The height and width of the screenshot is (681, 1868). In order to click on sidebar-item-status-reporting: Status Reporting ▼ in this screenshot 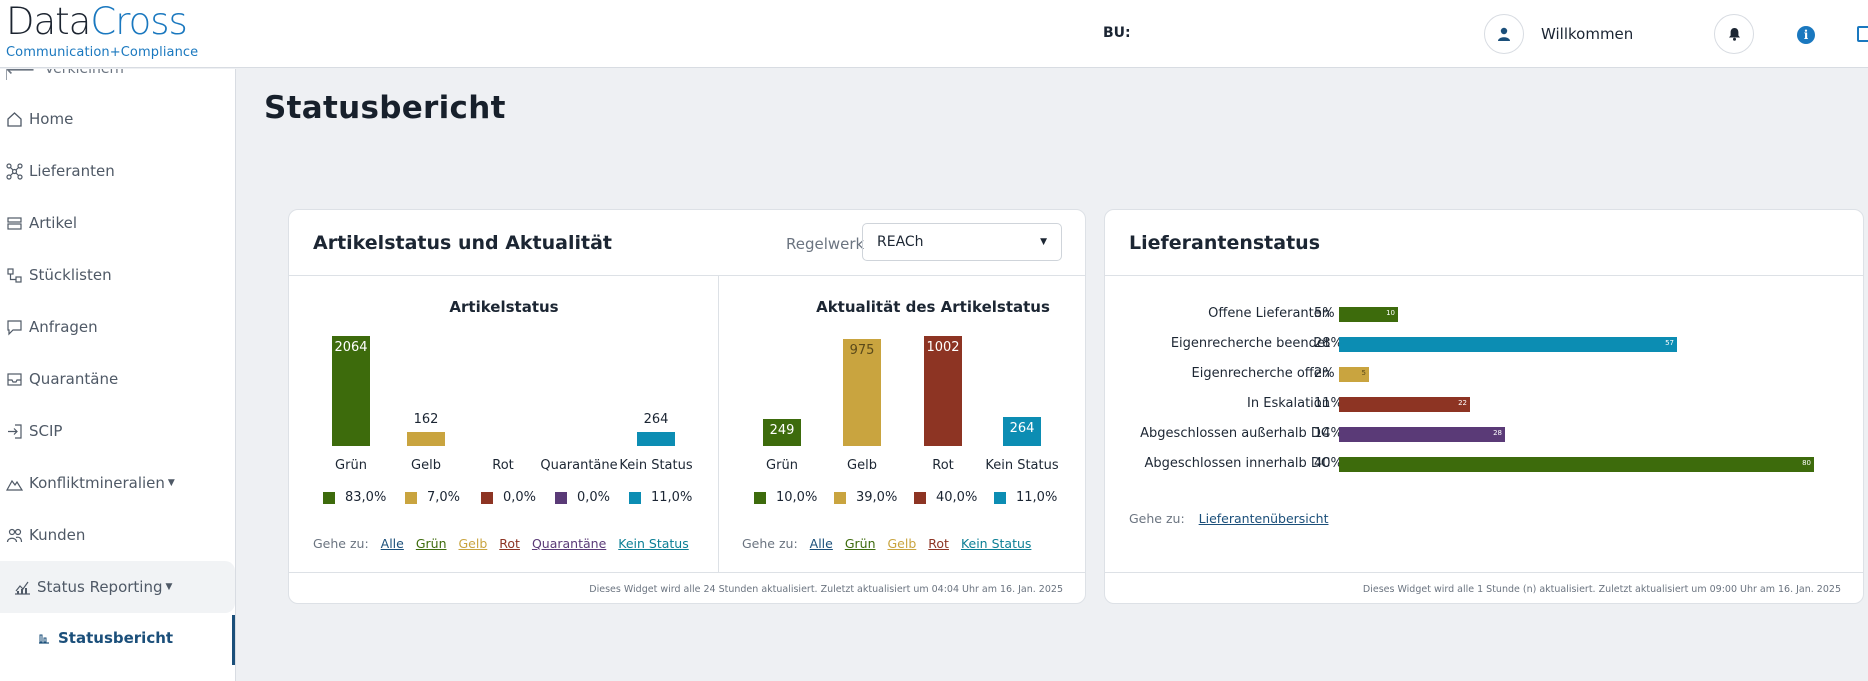, I will do `click(117, 587)`.